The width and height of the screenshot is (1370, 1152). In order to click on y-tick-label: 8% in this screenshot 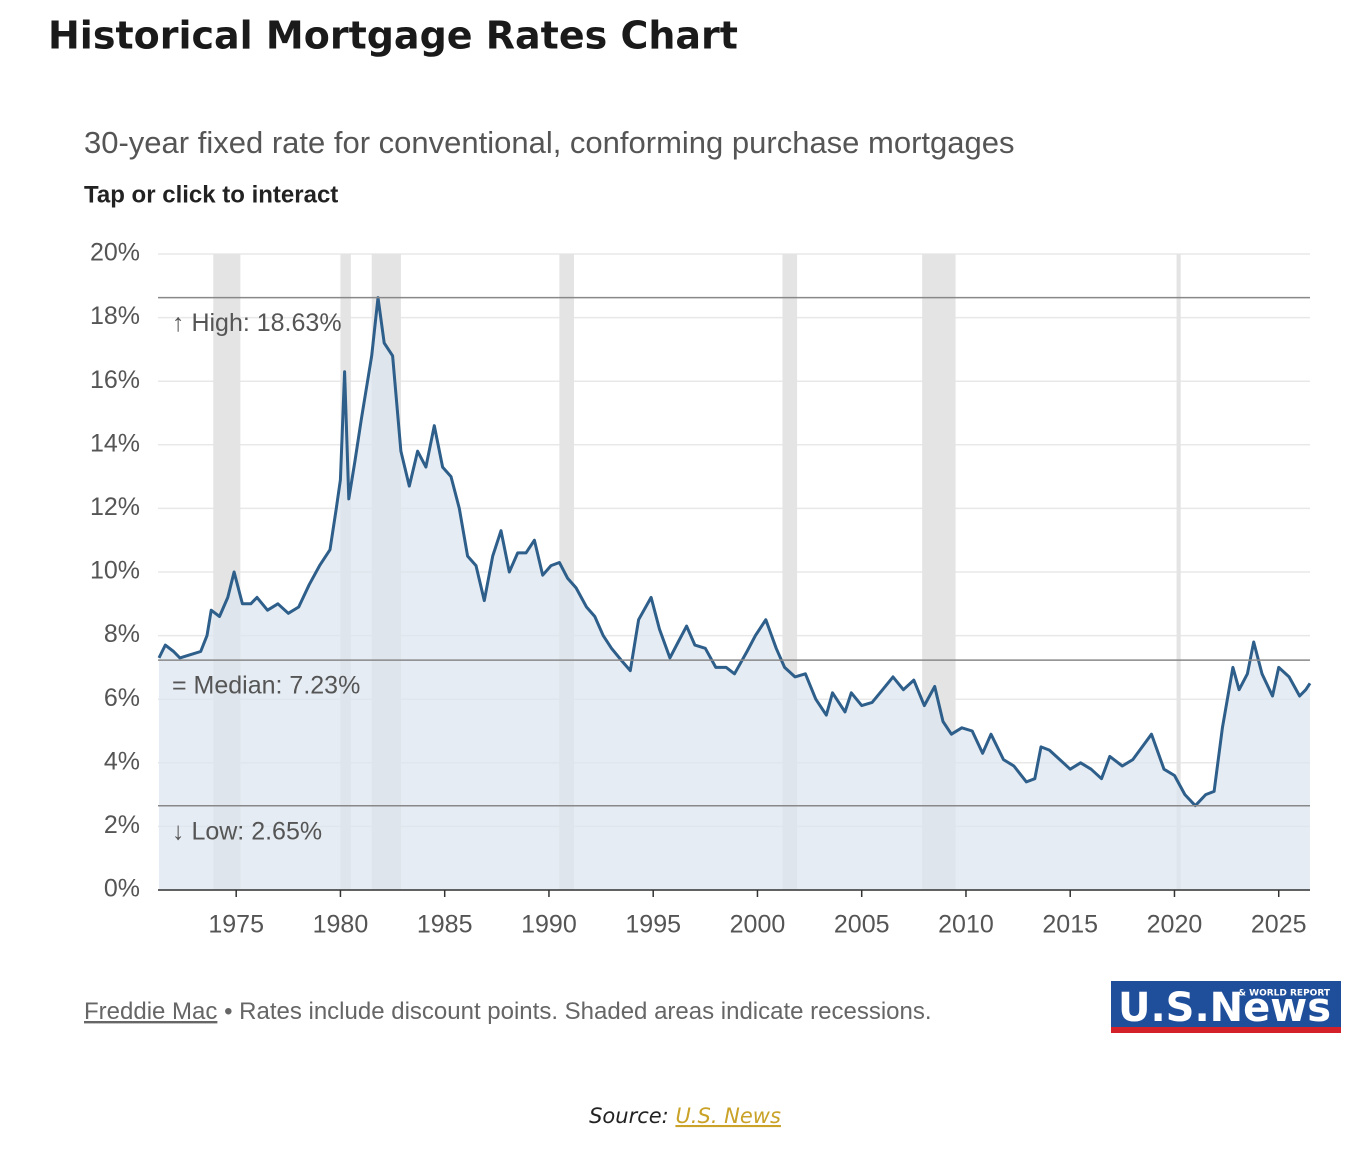, I will do `click(122, 634)`.